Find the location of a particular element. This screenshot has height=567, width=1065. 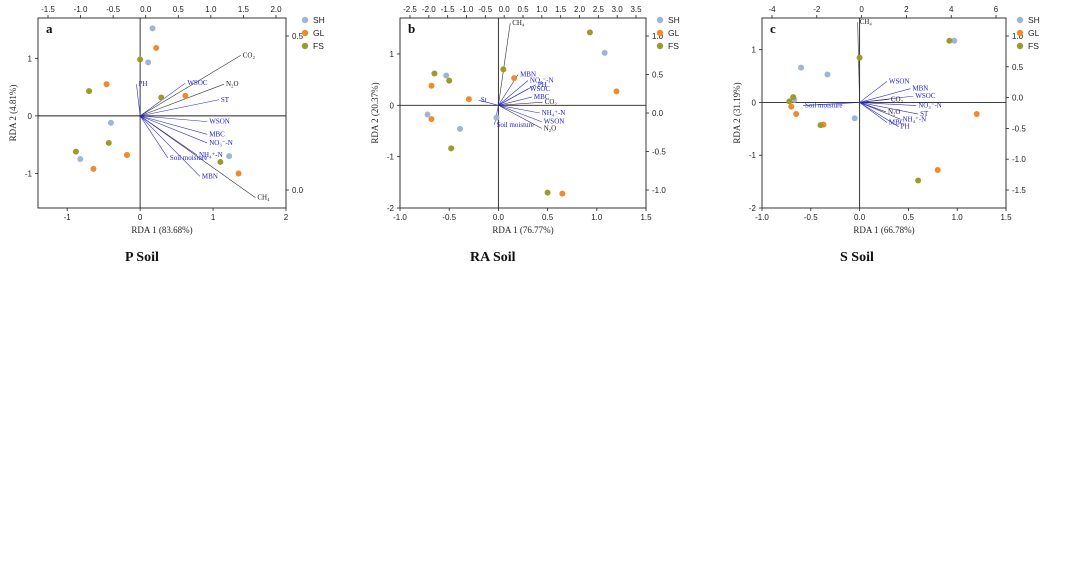

vector-label: ST is located at coordinates (225, 100).